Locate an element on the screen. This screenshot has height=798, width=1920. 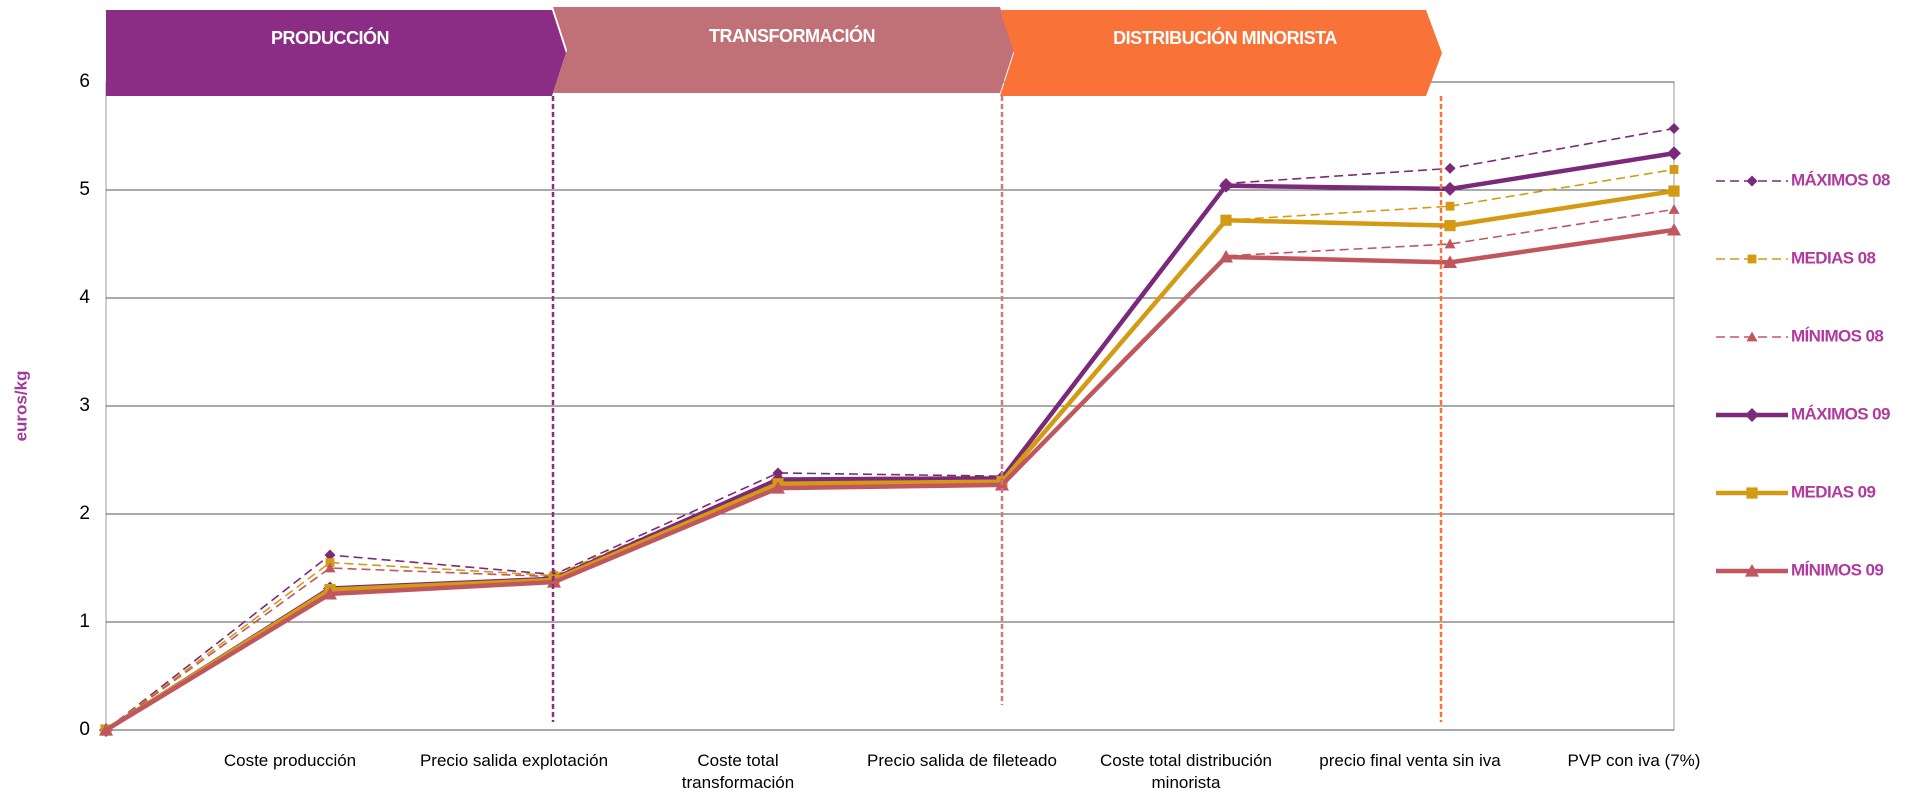
legend-label: MEDIAS 08 is located at coordinates (1833, 257).